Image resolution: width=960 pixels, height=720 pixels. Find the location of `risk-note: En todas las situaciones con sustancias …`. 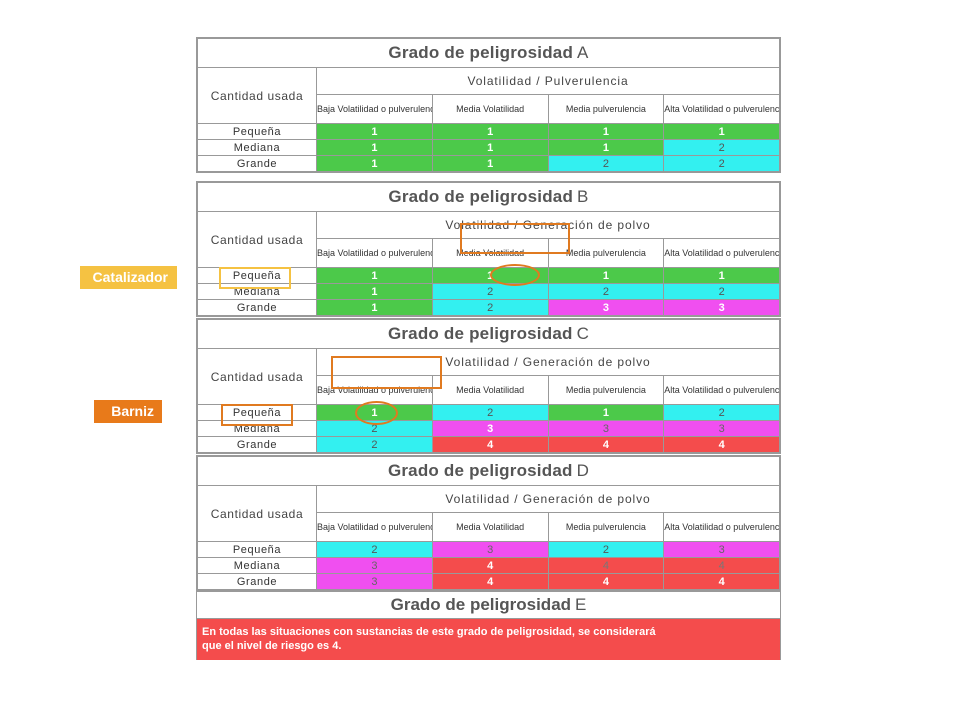

risk-note: En todas las situaciones con sustancias … is located at coordinates (488, 639).